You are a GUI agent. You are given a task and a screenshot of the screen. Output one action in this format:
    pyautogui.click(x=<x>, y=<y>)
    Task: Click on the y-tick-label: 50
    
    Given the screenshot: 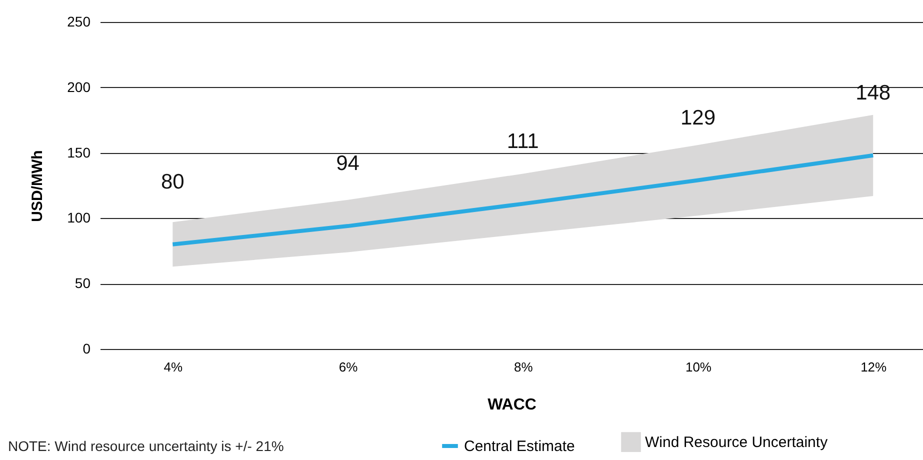 What is the action you would take?
    pyautogui.click(x=82, y=283)
    